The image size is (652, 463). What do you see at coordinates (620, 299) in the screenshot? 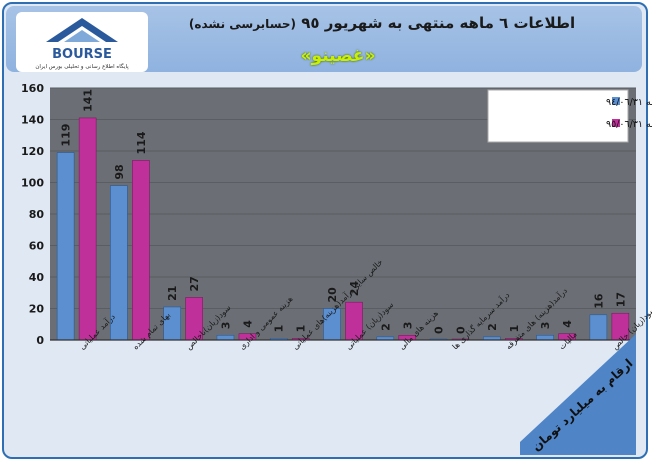
I see `data-label: 17` at bounding box center [620, 299].